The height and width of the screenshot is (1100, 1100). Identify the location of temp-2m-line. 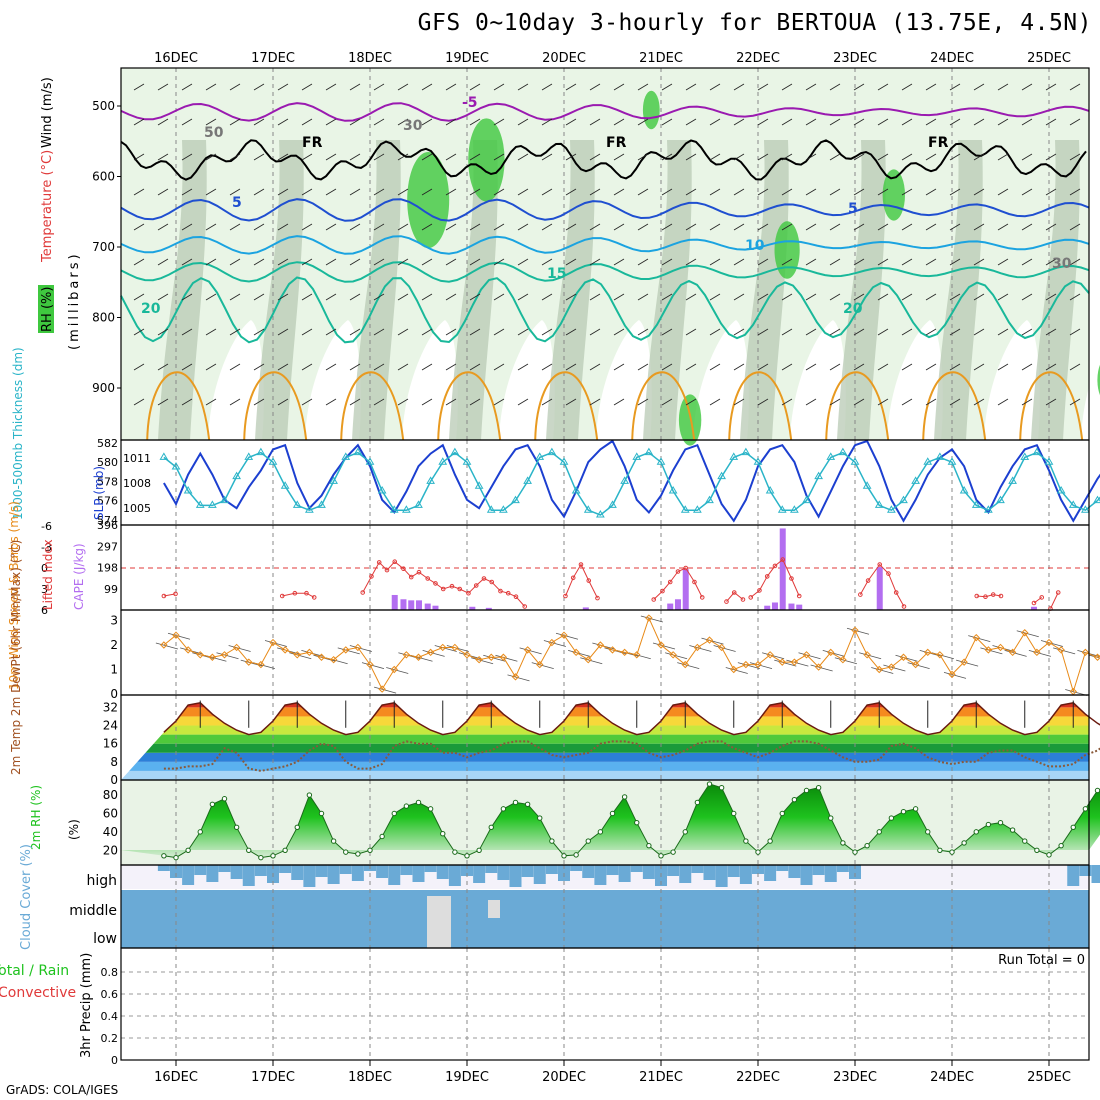
(631, 718).